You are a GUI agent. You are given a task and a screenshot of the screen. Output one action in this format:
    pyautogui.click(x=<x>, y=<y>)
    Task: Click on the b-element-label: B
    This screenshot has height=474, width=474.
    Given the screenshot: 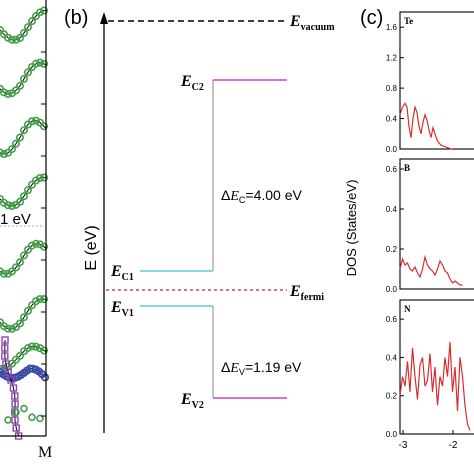 What is the action you would take?
    pyautogui.click(x=407, y=168)
    